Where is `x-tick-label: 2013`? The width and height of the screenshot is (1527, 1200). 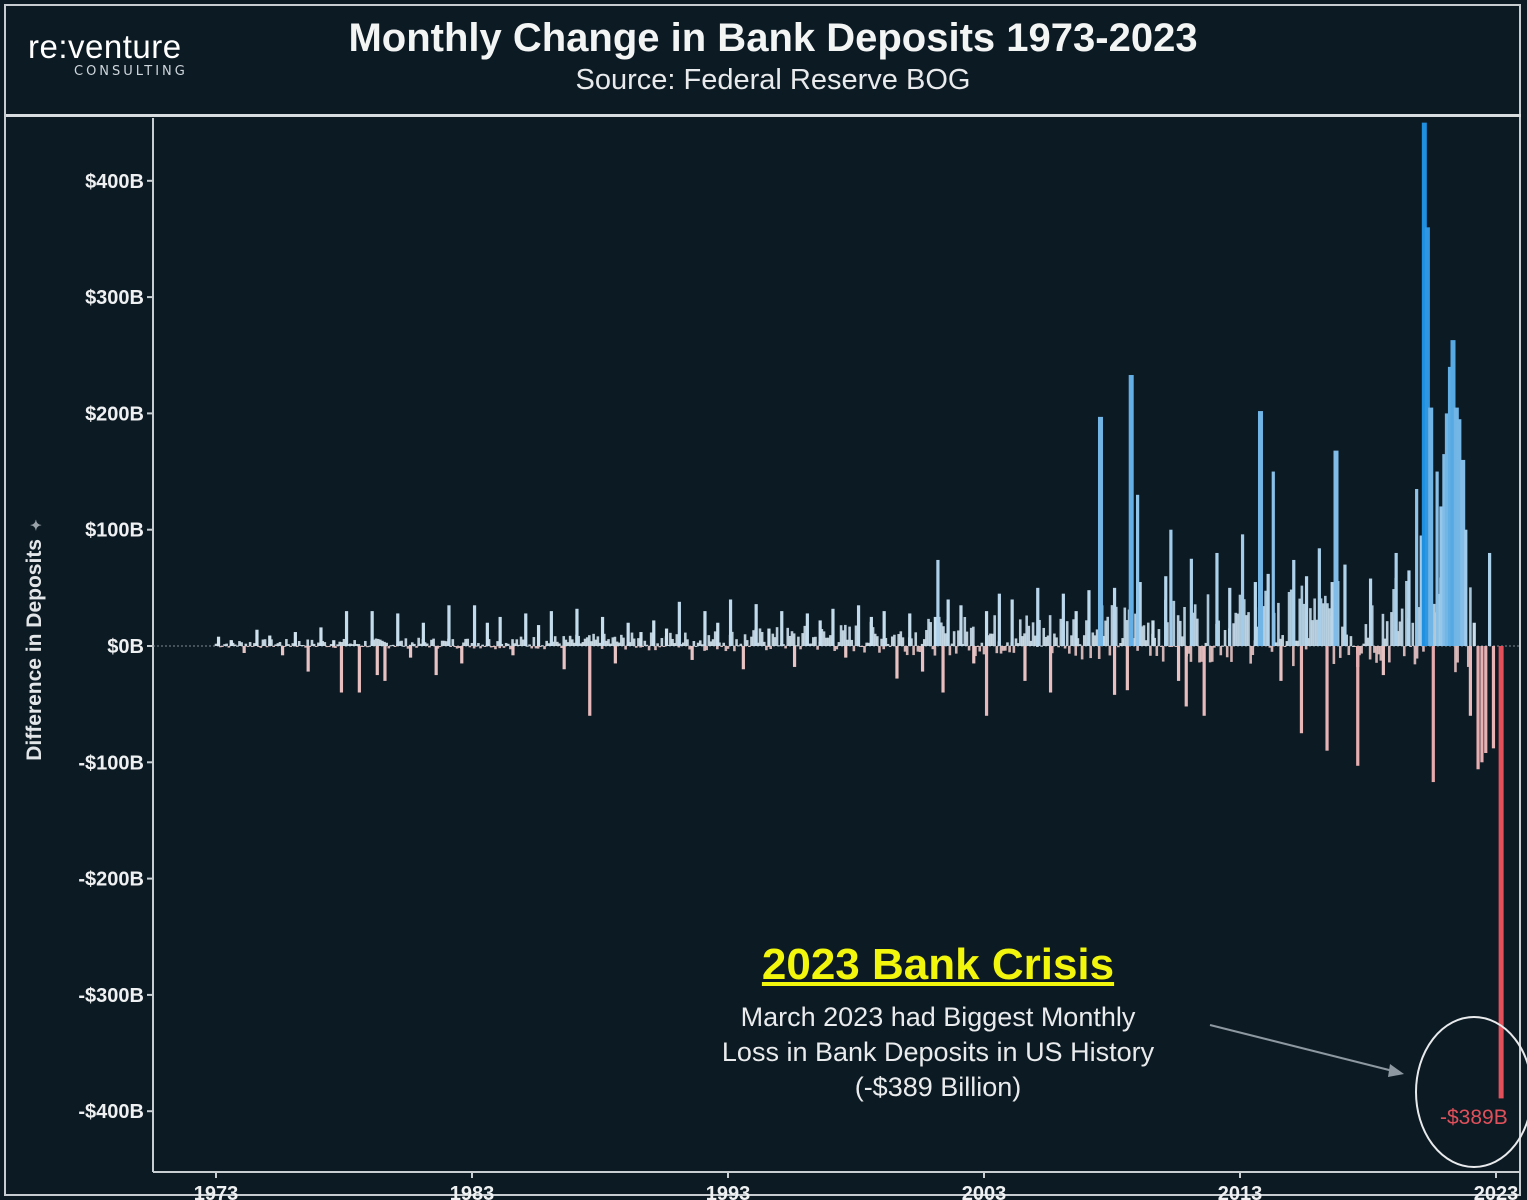 x-tick-label: 2013 is located at coordinates (1240, 1191).